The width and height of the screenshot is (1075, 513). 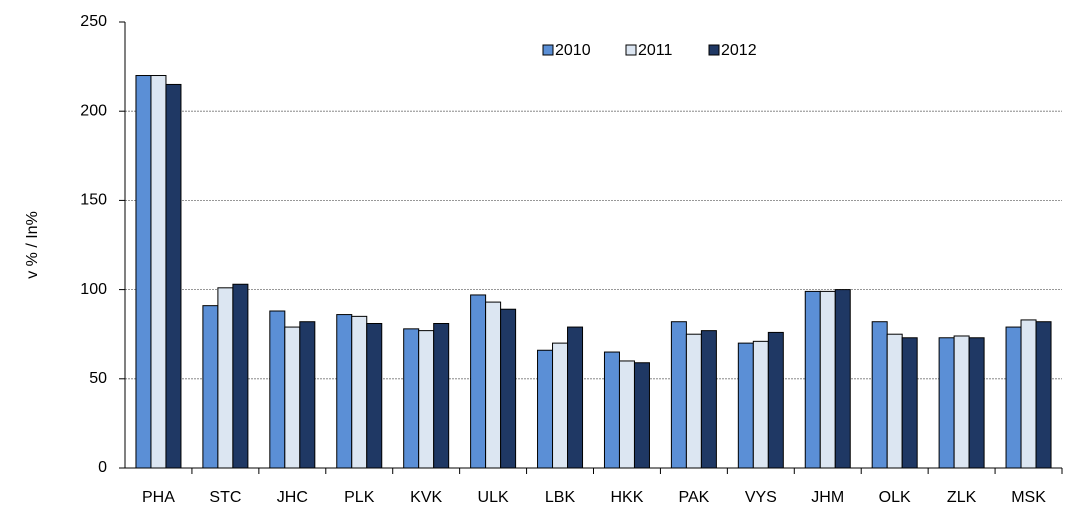 I want to click on y-tick-label: 100, so click(x=93, y=289).